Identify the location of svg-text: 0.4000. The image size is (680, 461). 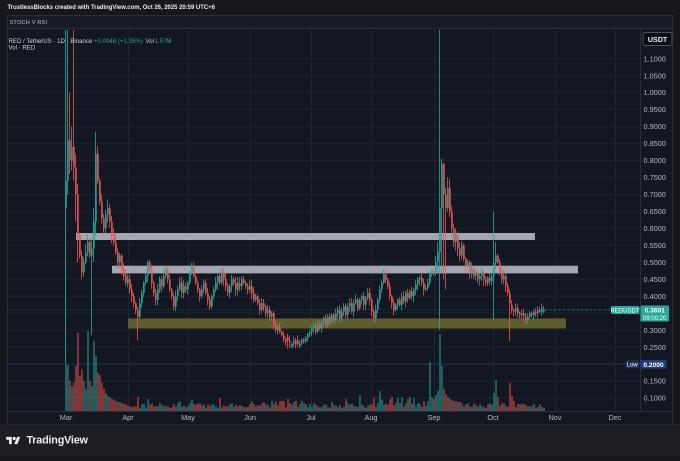
(655, 296).